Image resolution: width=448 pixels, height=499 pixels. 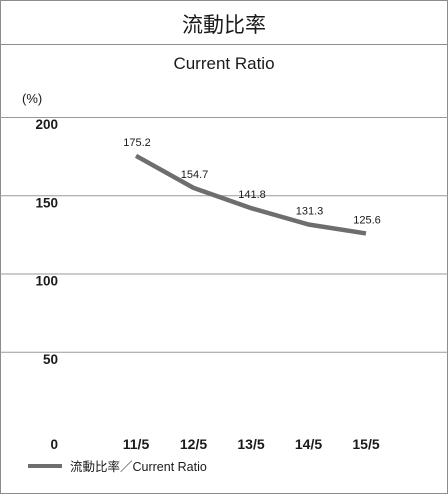 I want to click on data-label: 125.6, so click(x=367, y=220).